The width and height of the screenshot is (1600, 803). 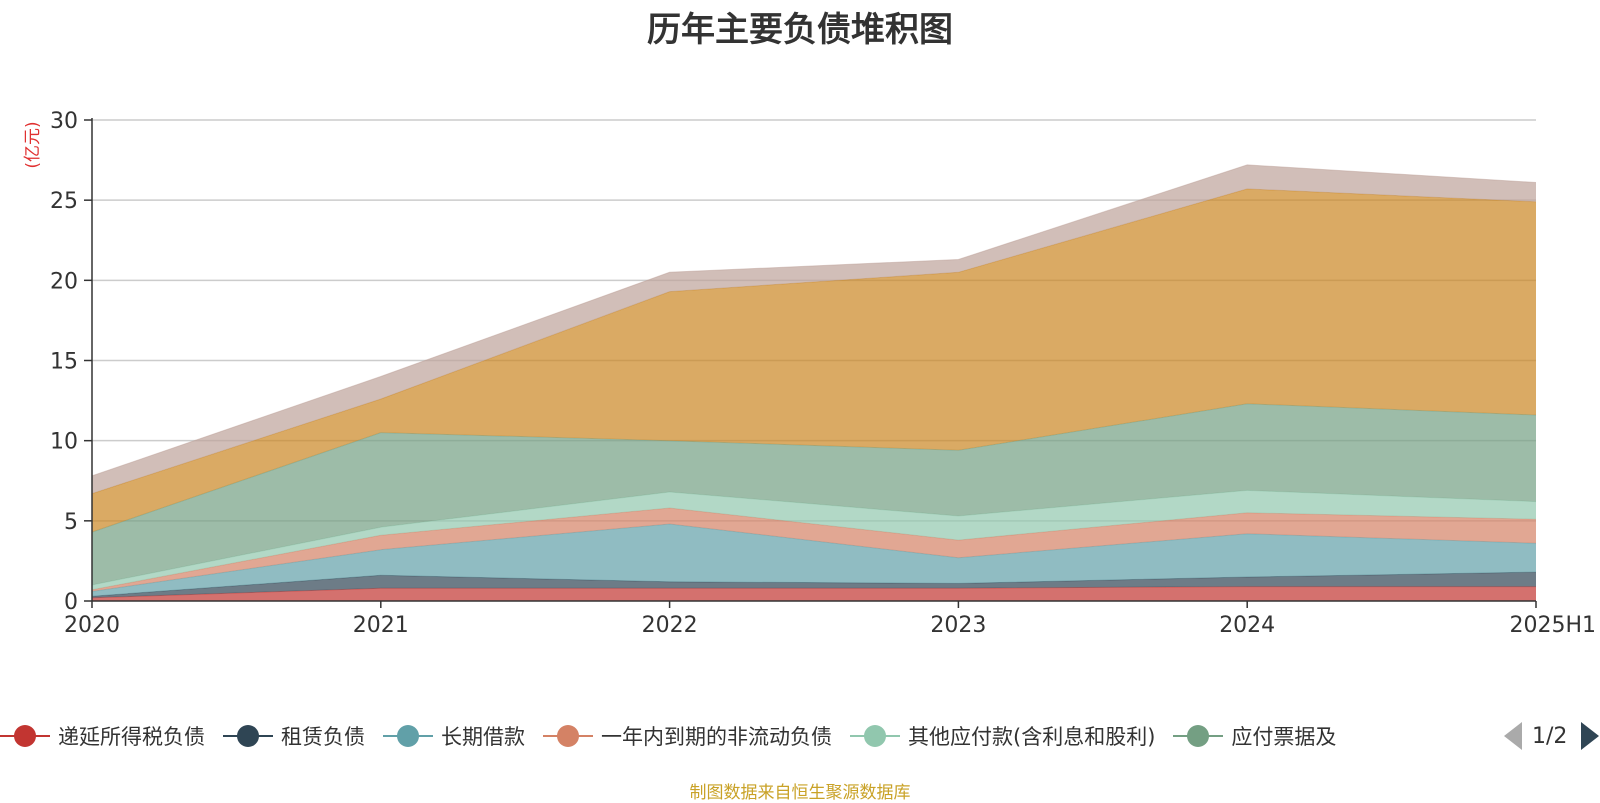 I want to click on y-tick-label: 0, so click(x=71, y=602).